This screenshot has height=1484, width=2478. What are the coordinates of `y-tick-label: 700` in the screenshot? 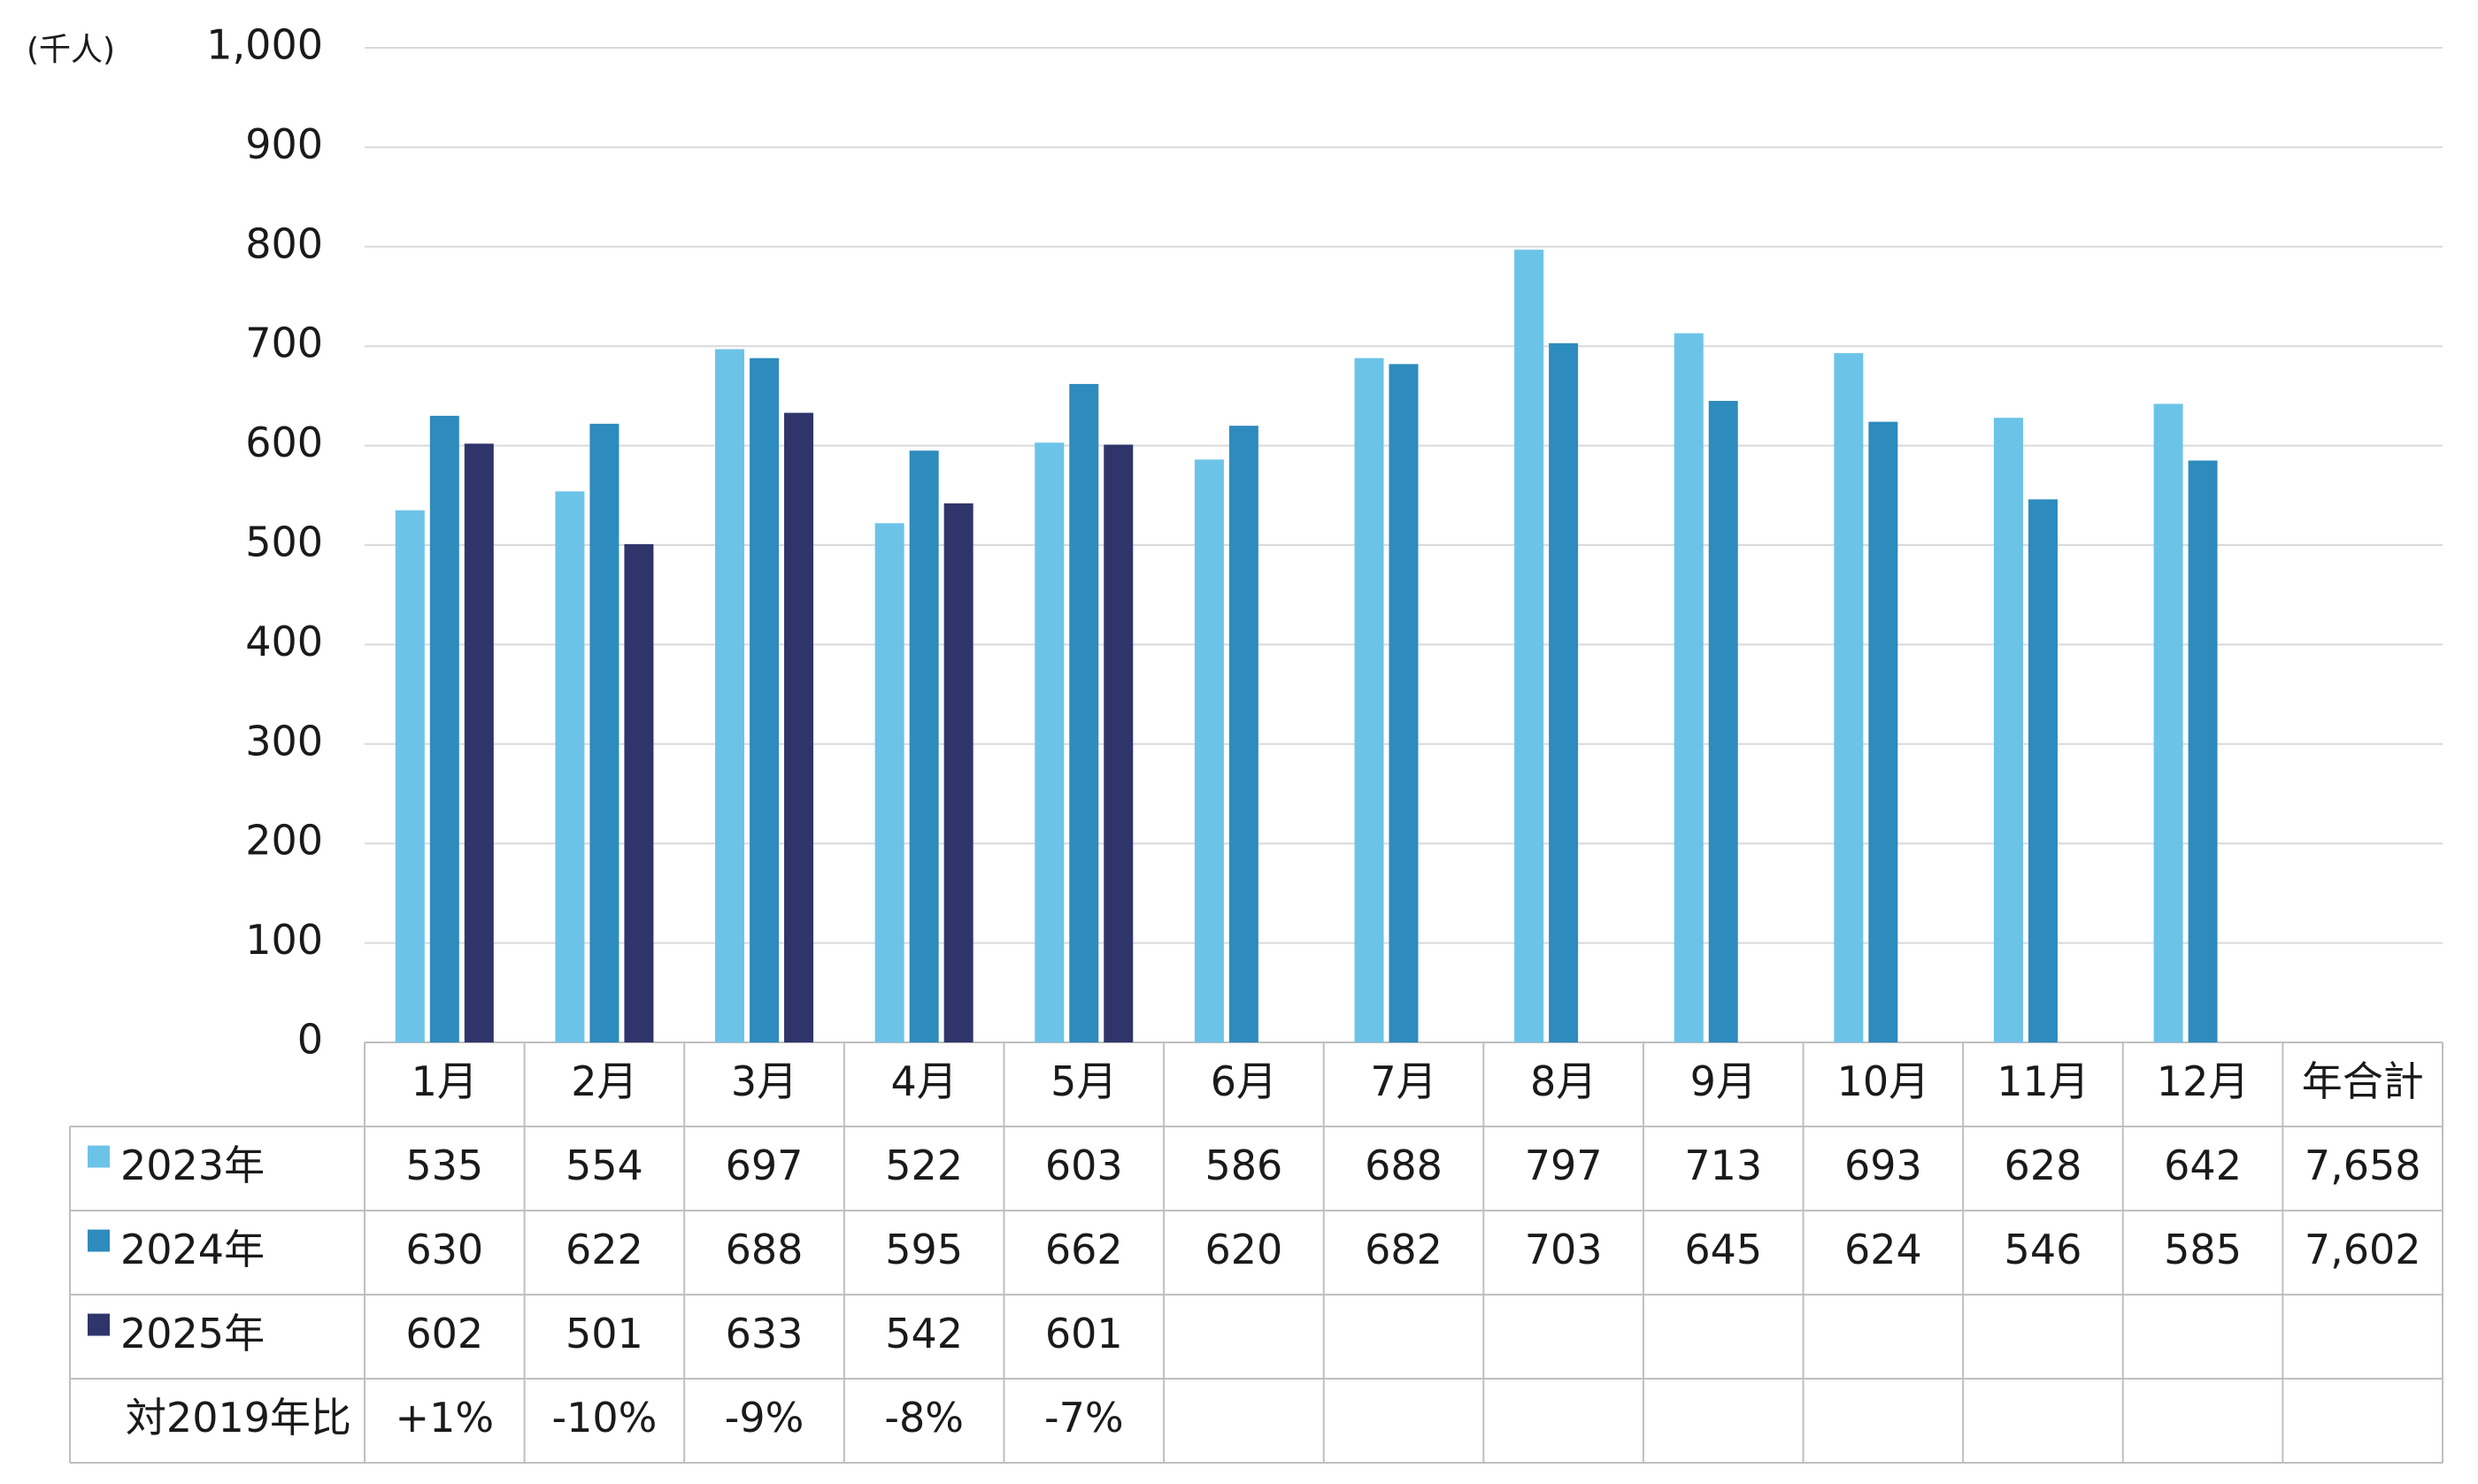 It's located at (284, 343).